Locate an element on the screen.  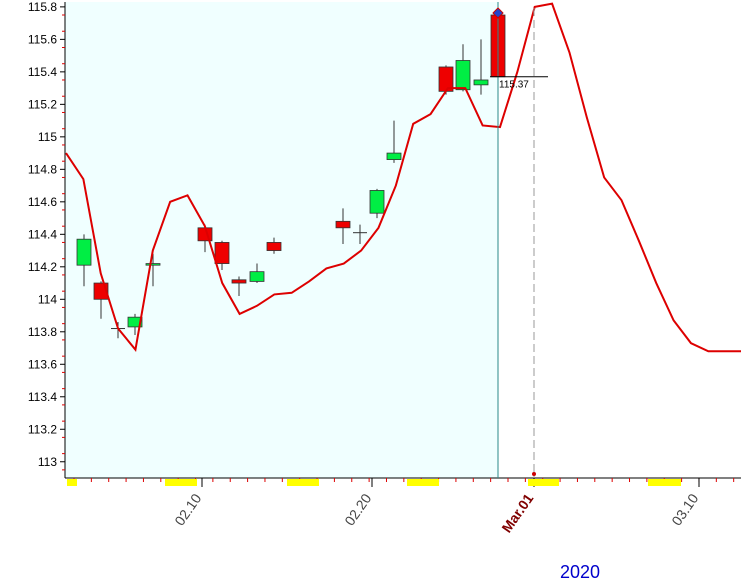
year-label: 2020 is located at coordinates (580, 571).